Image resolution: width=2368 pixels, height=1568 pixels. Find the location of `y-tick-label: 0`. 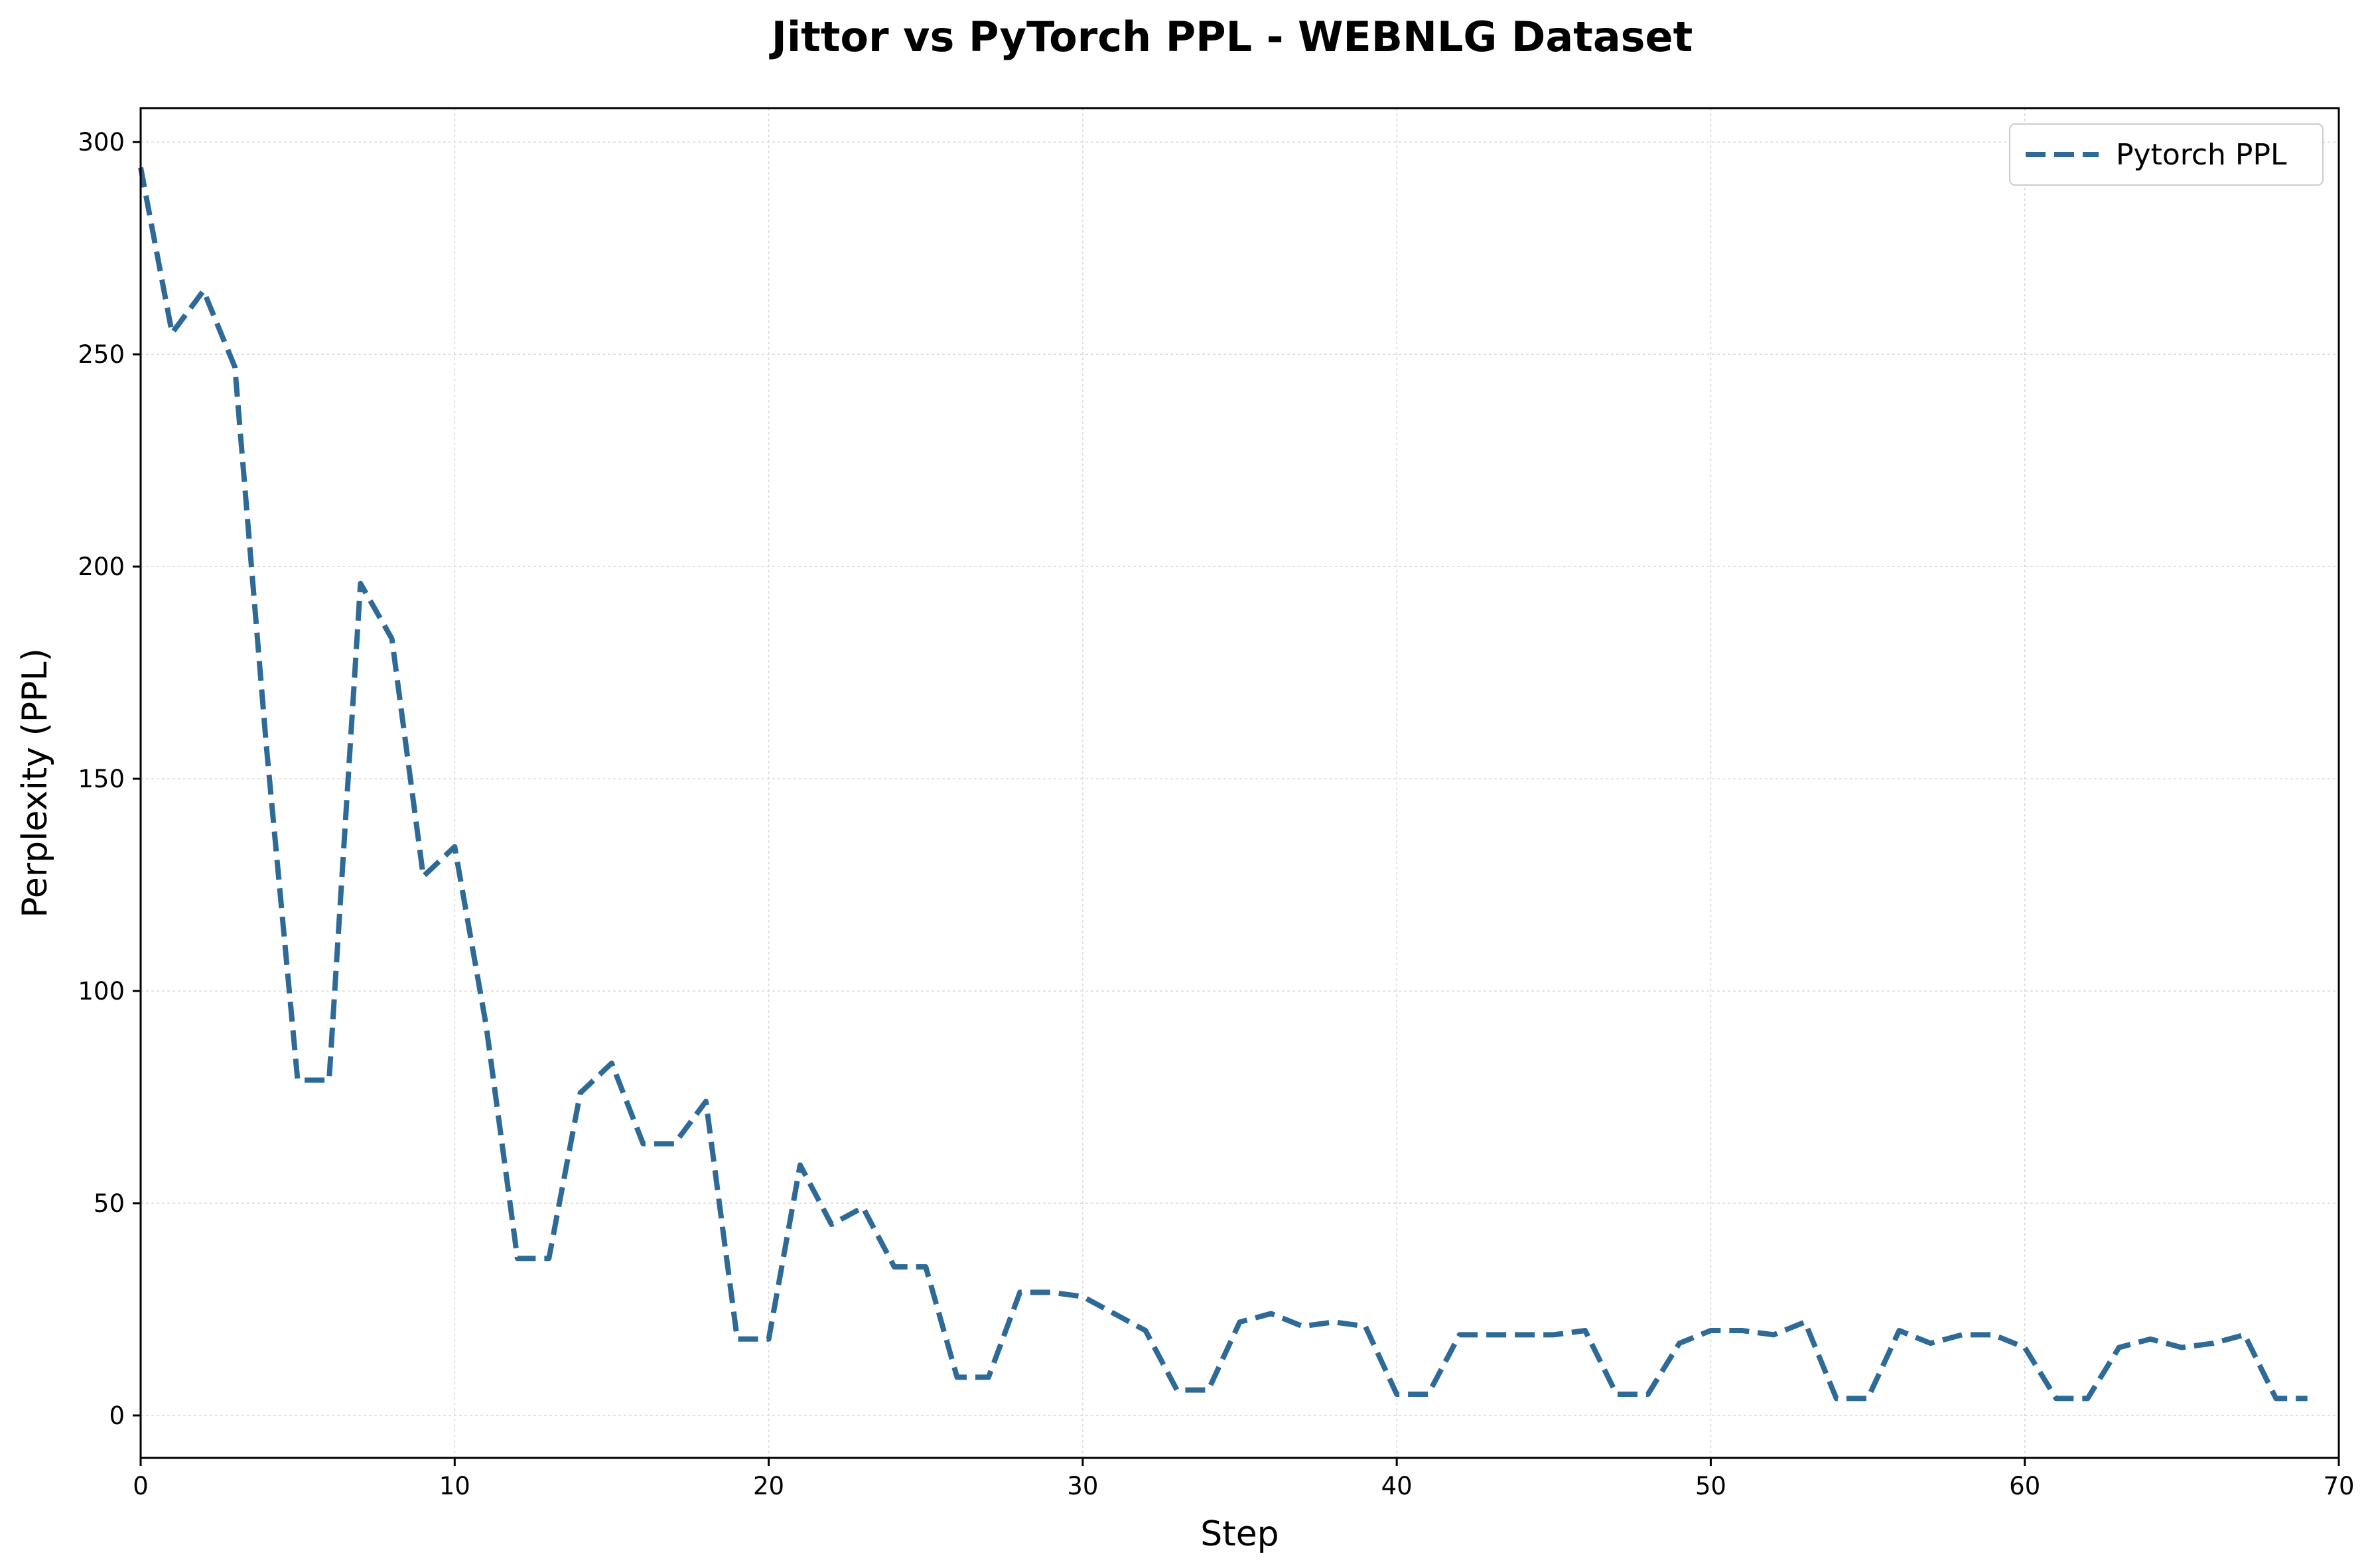

y-tick-label: 0 is located at coordinates (117, 1416).